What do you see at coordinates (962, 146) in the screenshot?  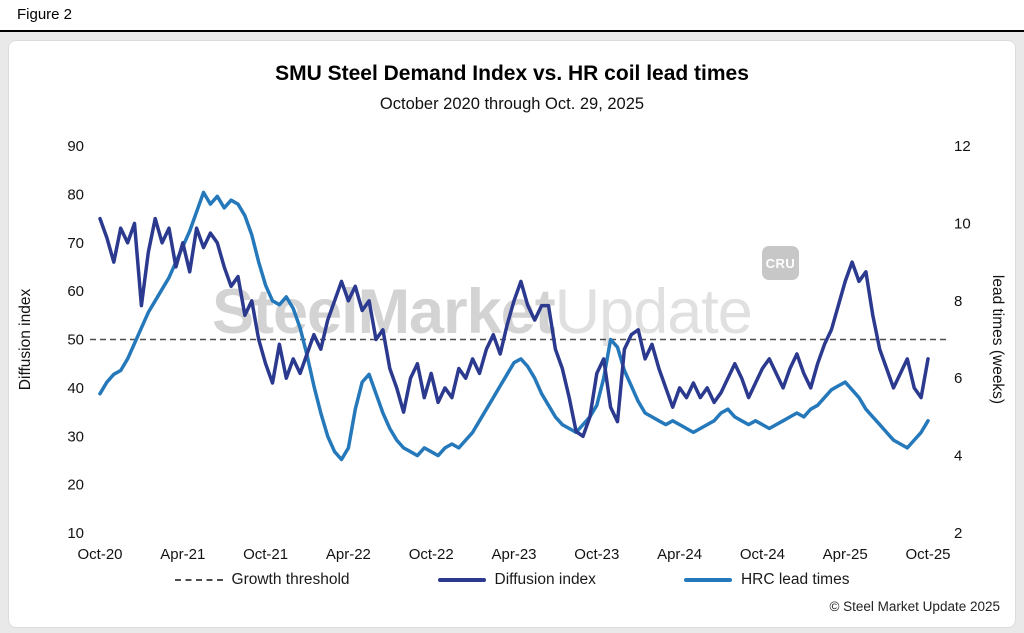 I see `right-axis-tick-label: 12` at bounding box center [962, 146].